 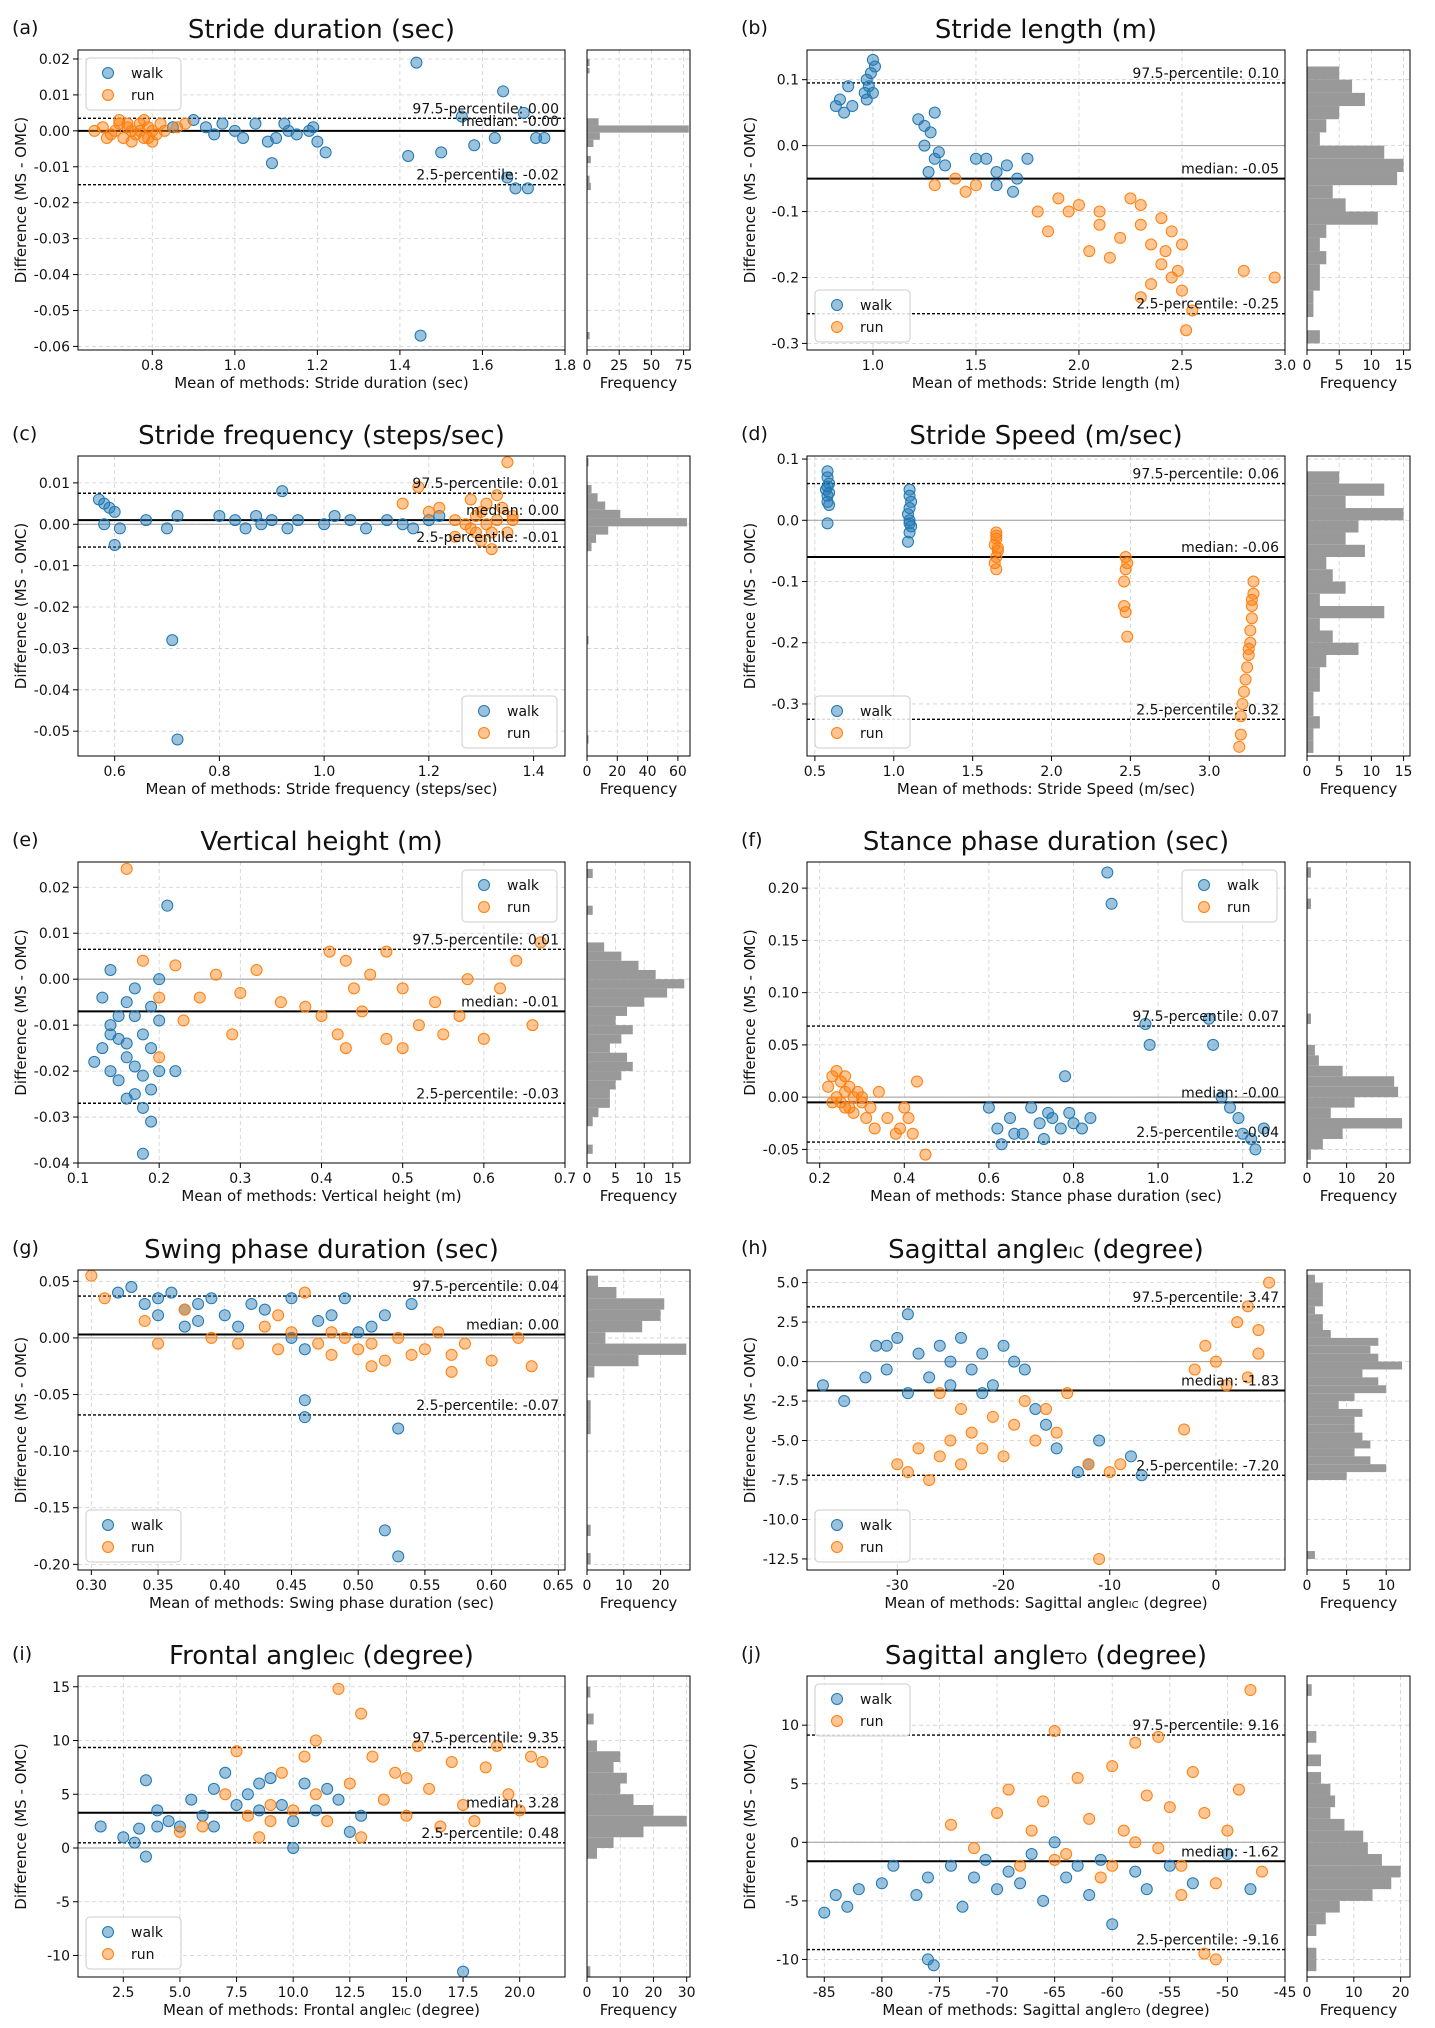 What do you see at coordinates (785, 278) in the screenshot?
I see `y-tick-label: -0.2` at bounding box center [785, 278].